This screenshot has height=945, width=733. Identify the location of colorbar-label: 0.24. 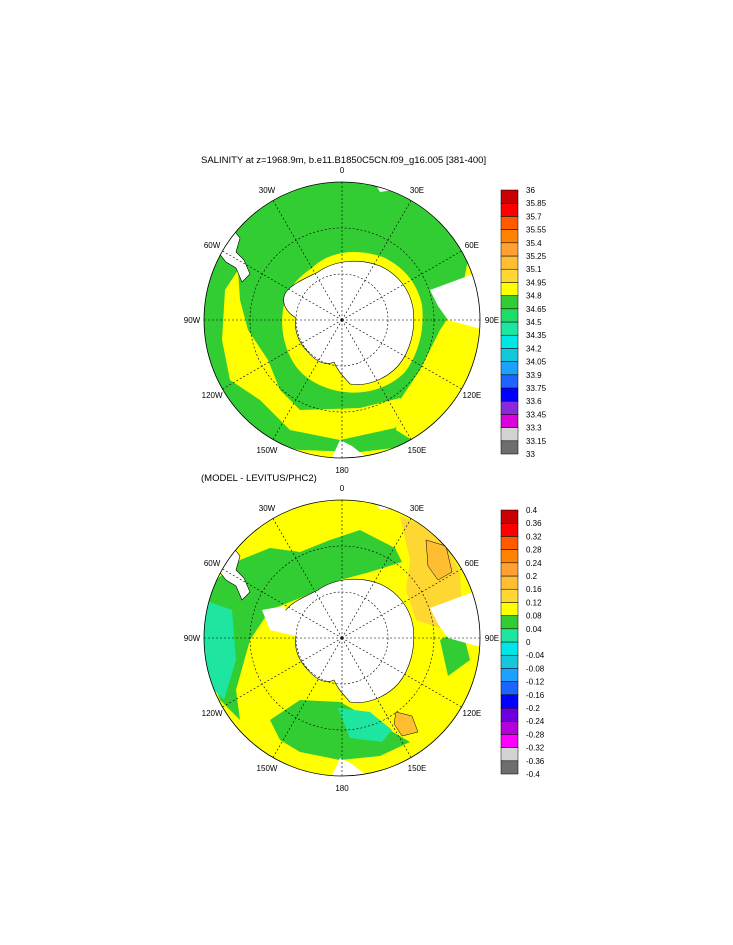
(534, 563).